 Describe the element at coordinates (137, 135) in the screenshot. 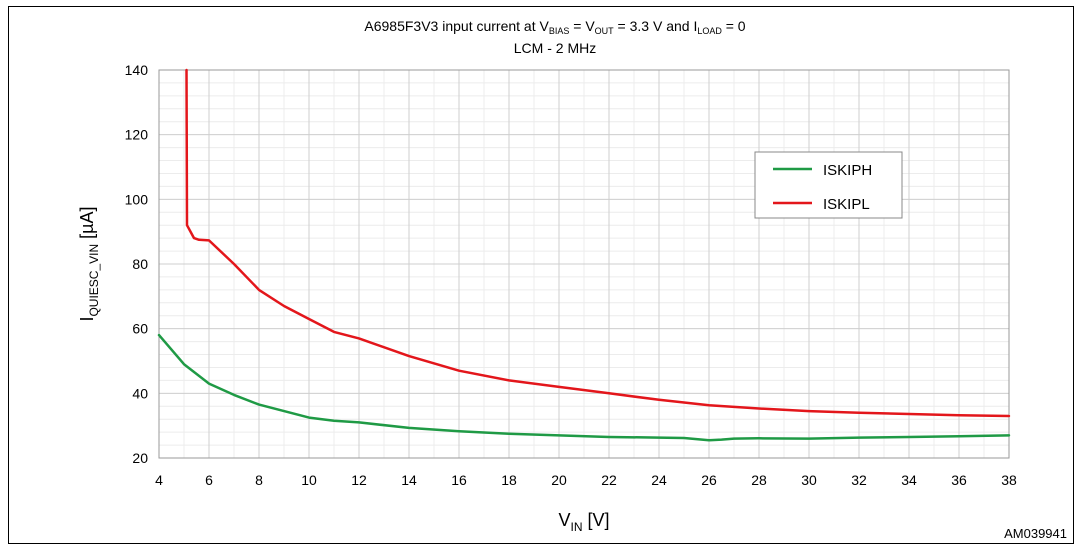

I see `y-tick-label: 120` at that location.